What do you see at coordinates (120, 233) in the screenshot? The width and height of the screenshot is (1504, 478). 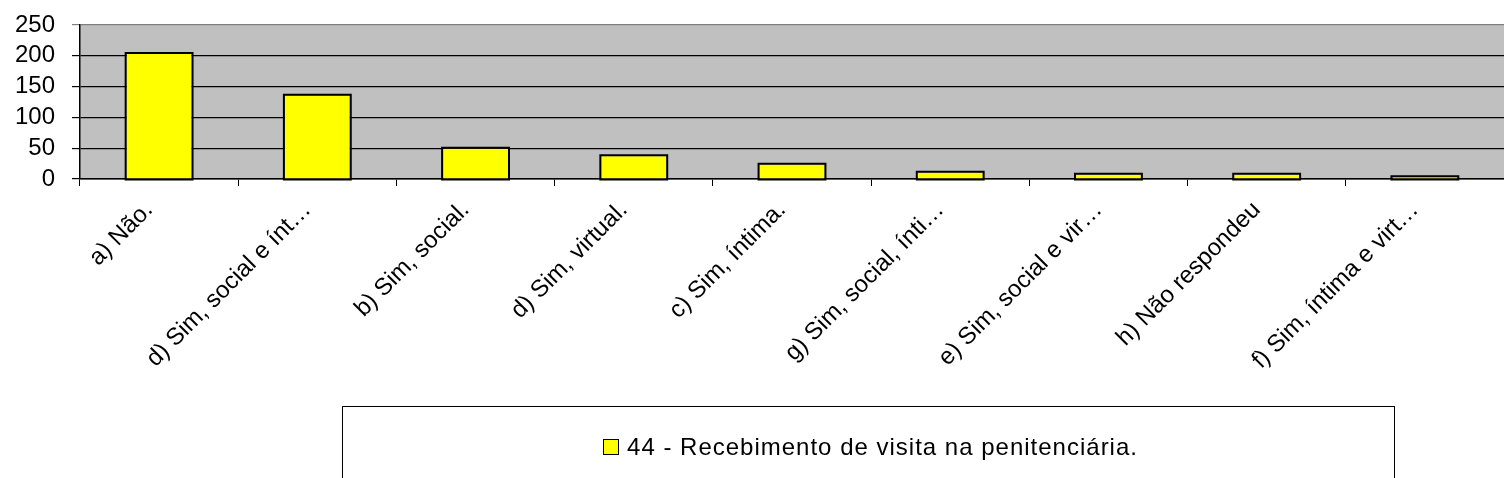 I see `x-tick-label: a) Não.` at bounding box center [120, 233].